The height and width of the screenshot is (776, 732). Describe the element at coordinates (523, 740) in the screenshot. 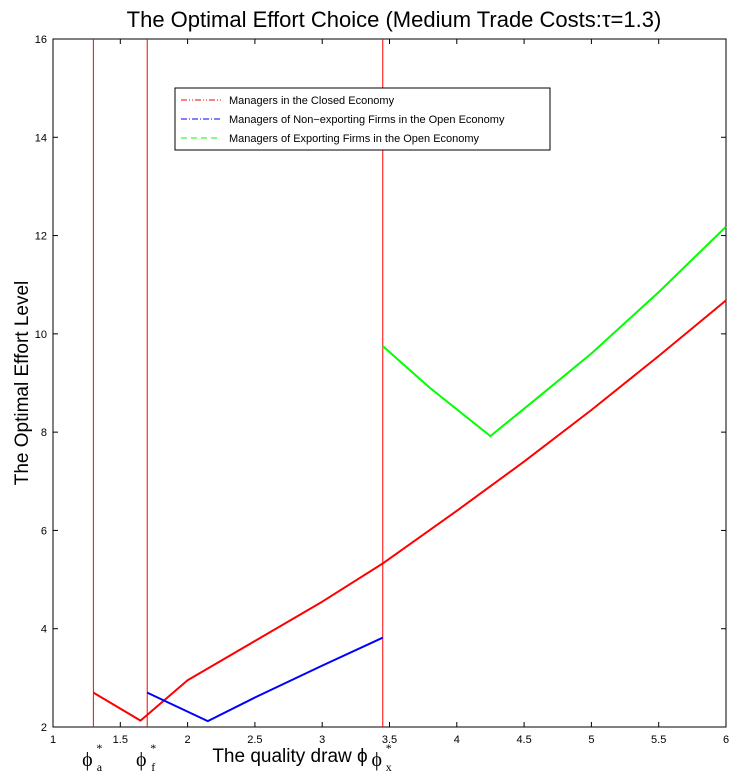

I see `x-tick-label: 4.5` at that location.